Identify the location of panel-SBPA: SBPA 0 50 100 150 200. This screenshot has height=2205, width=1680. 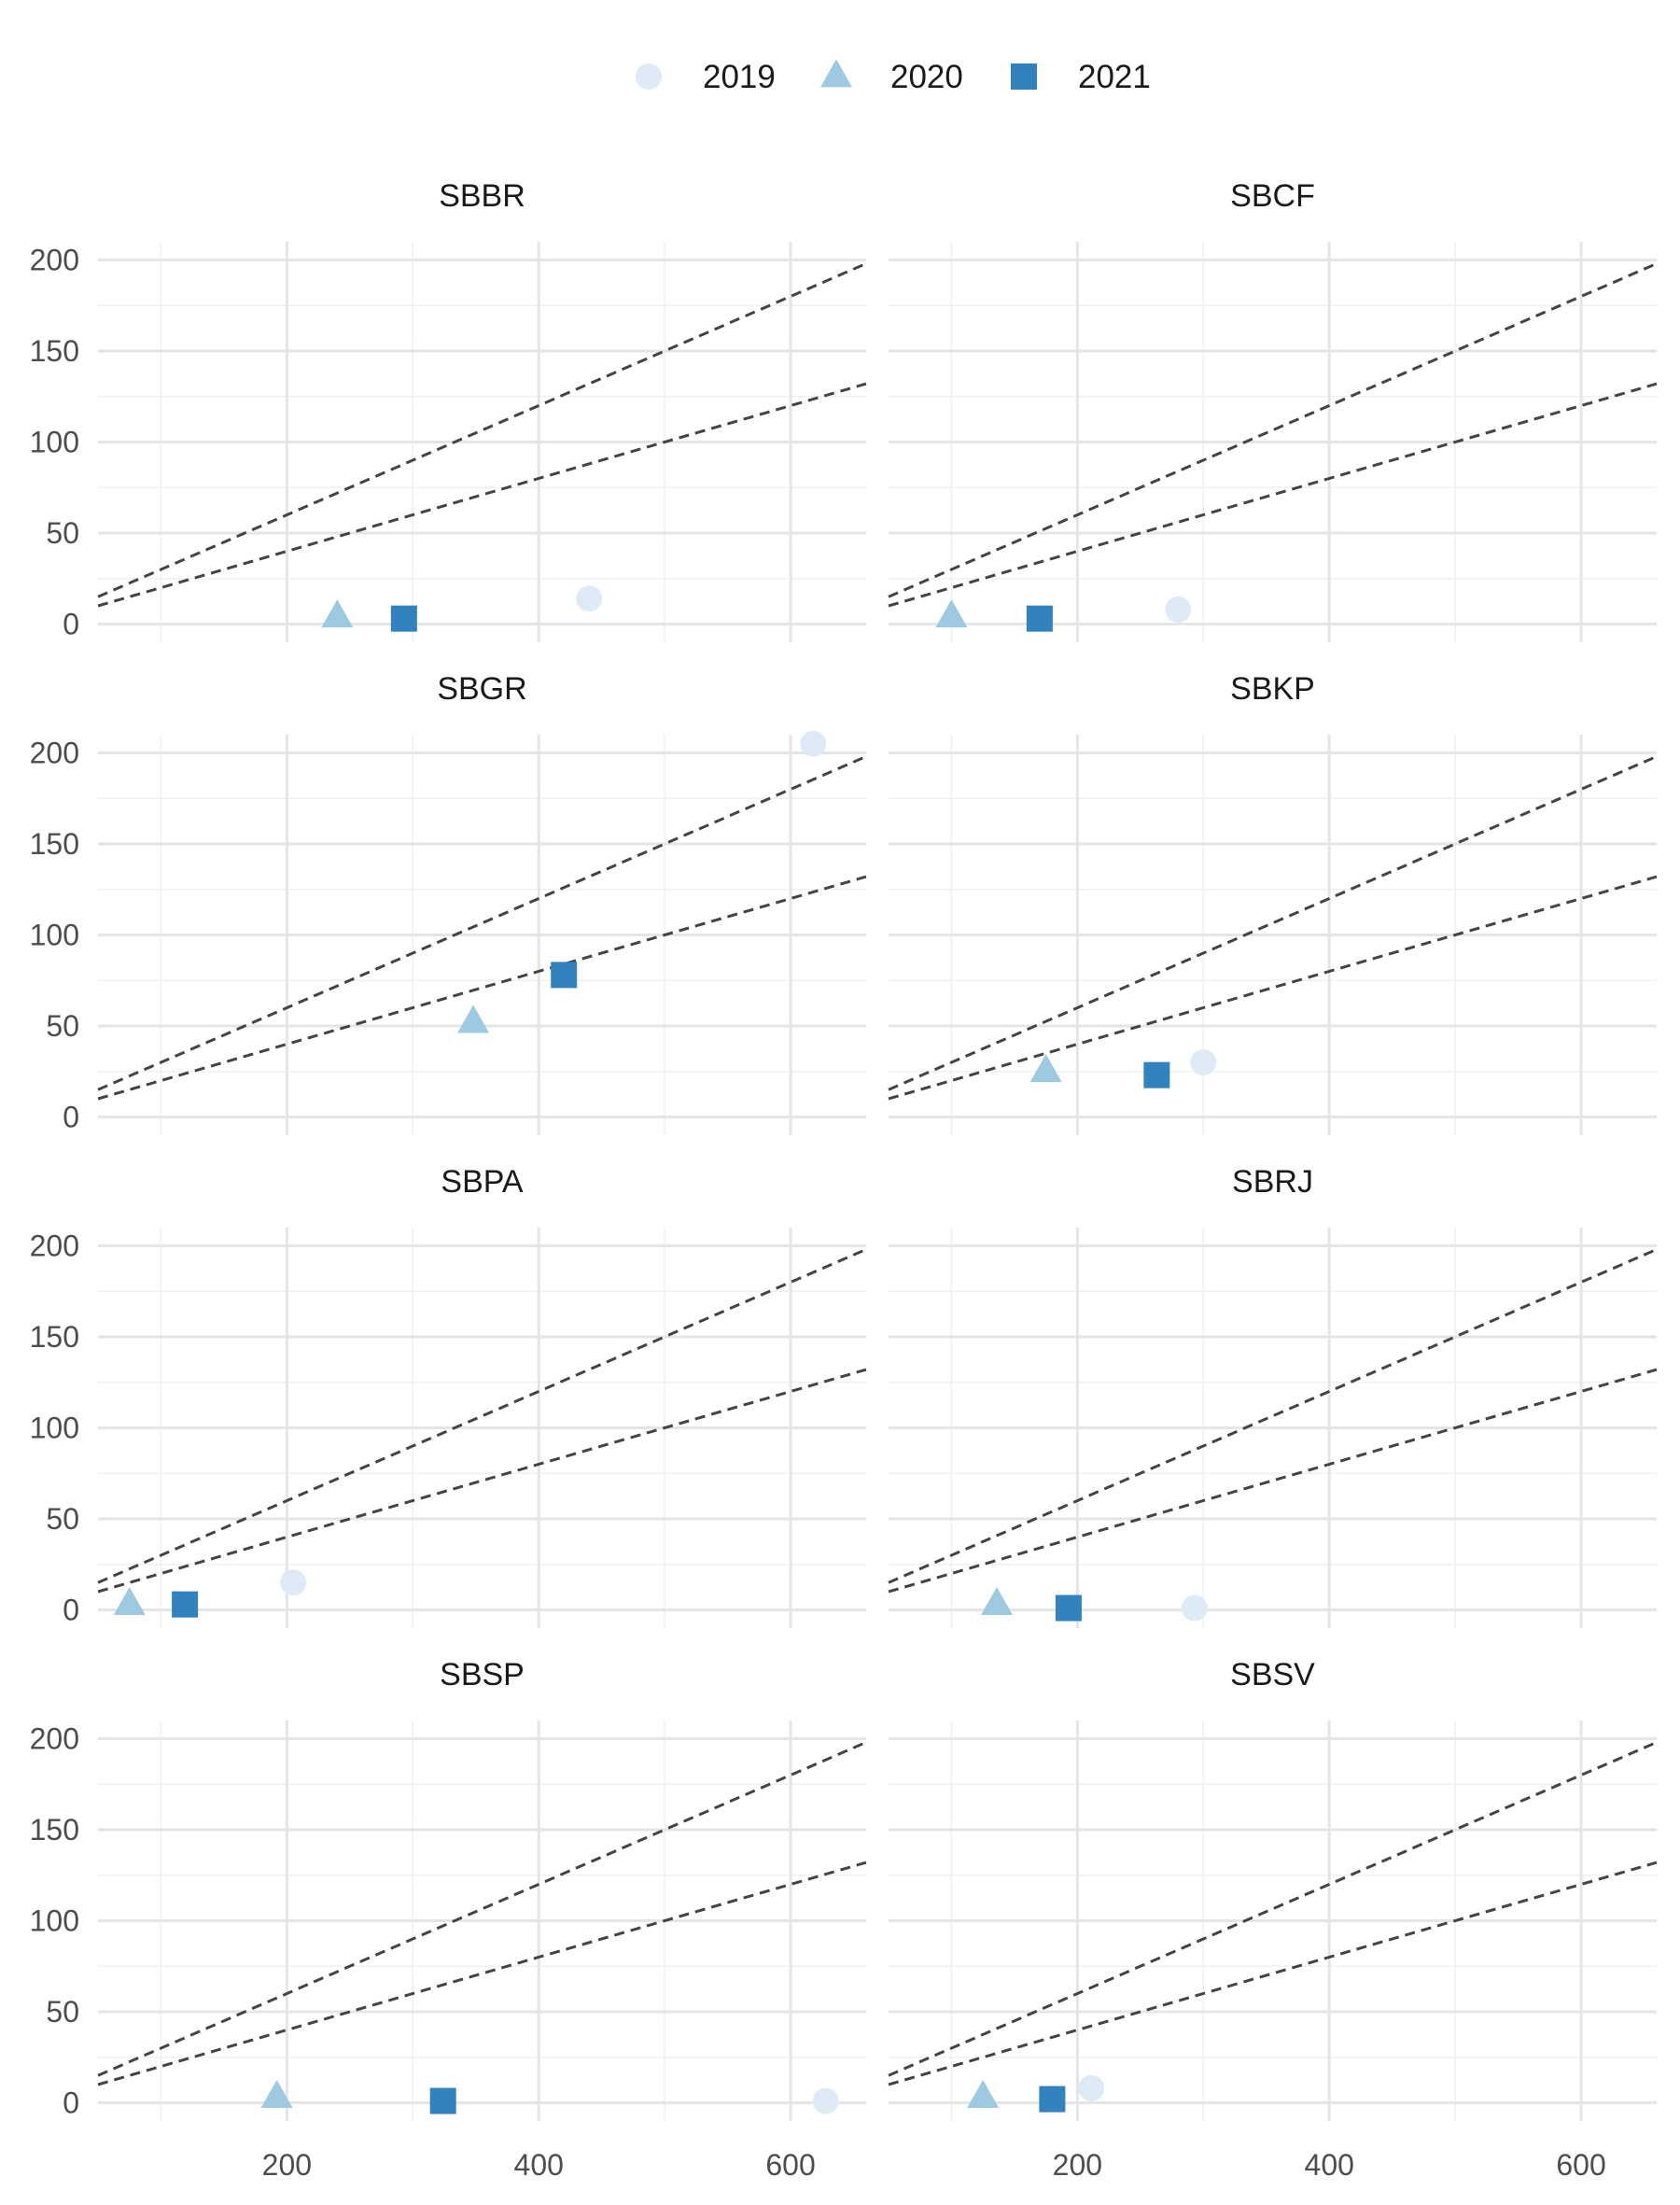
(448, 1396).